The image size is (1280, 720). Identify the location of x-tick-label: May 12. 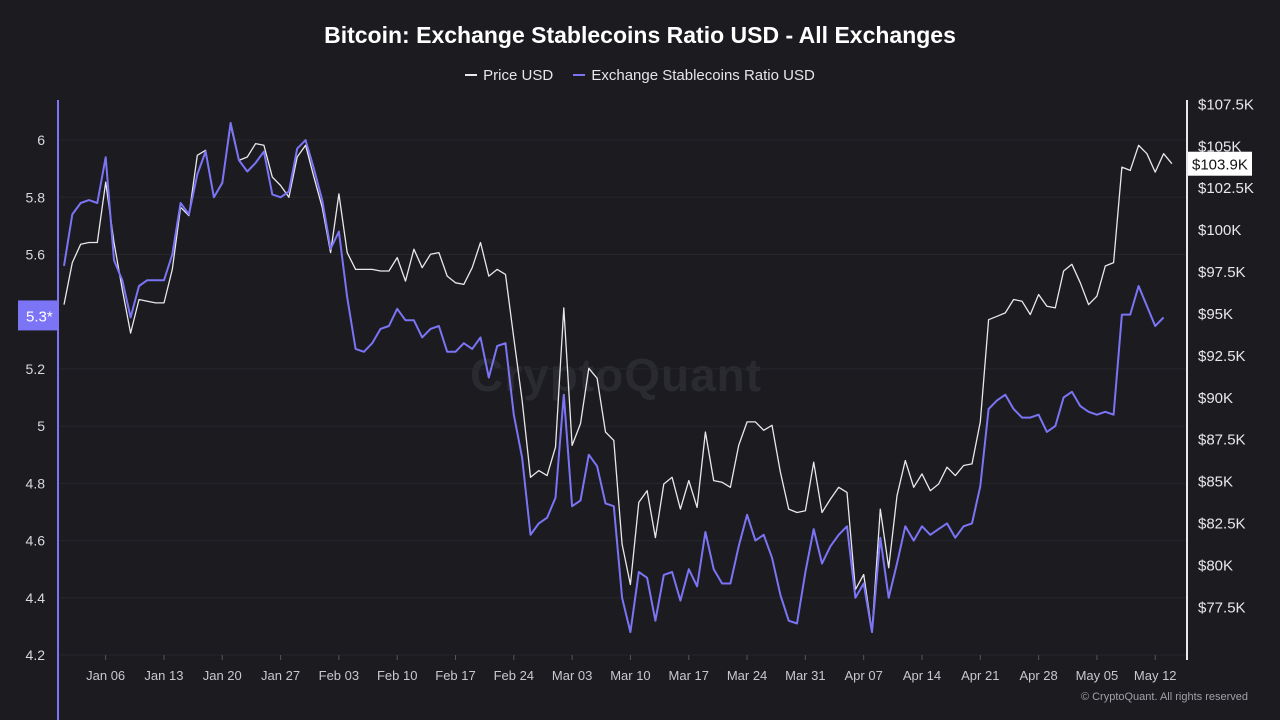
(1155, 675).